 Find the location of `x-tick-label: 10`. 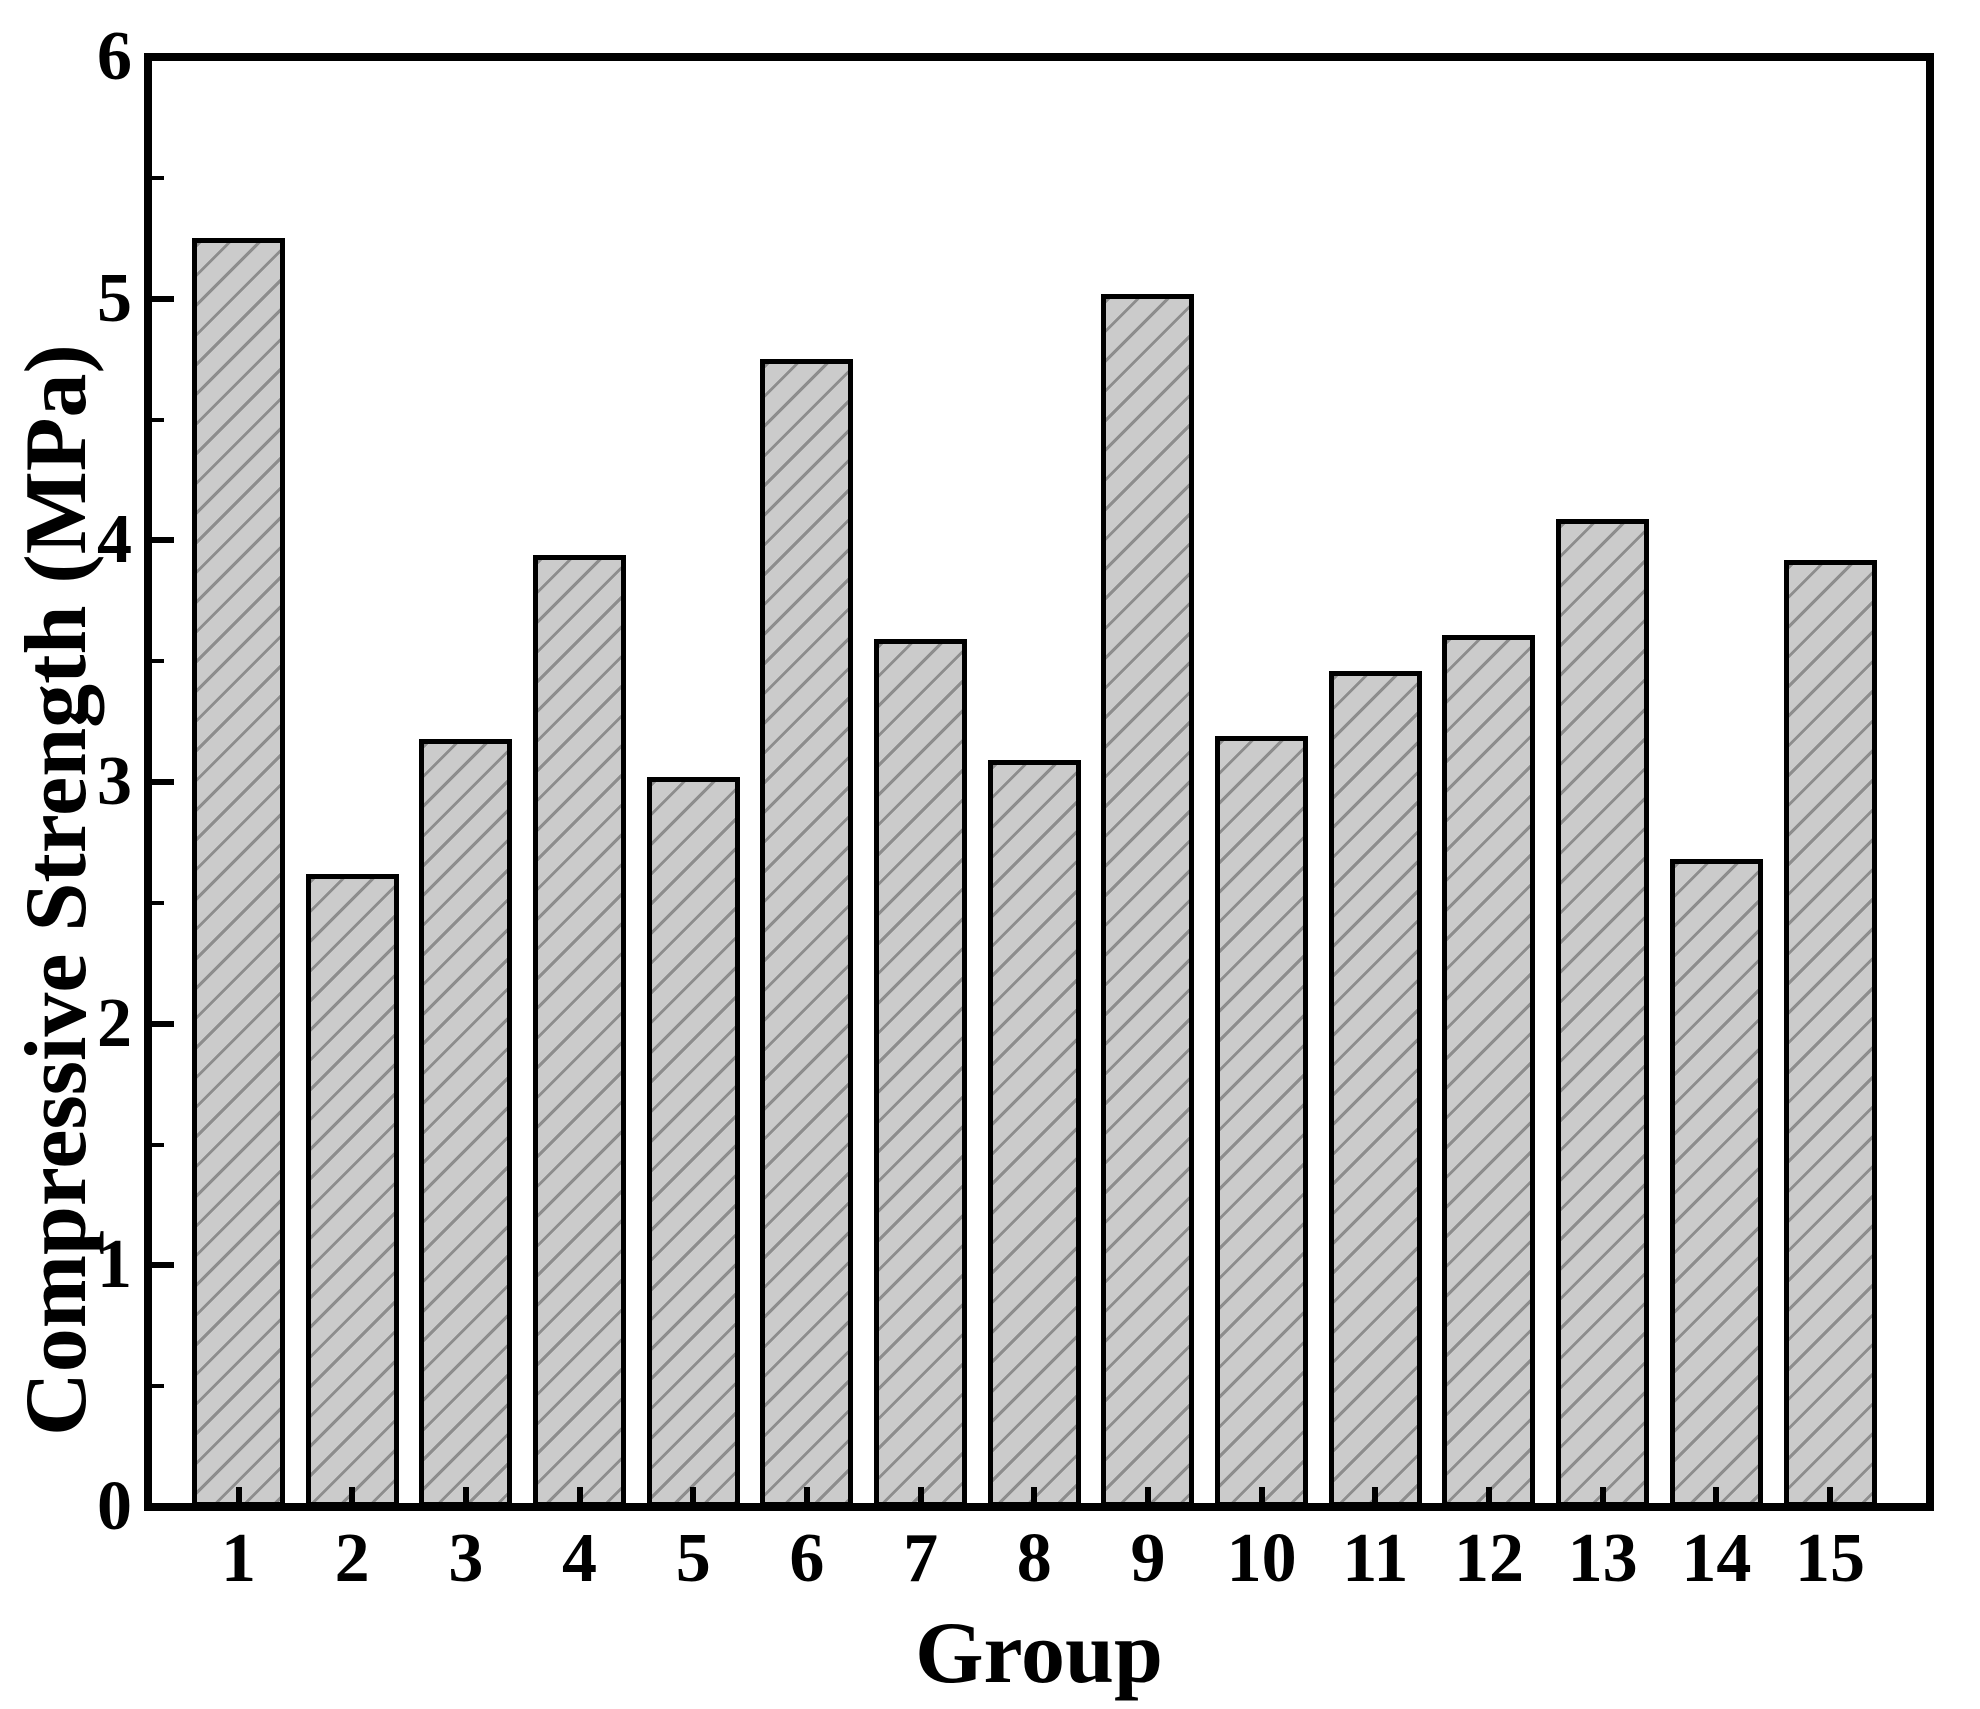

x-tick-label: 10 is located at coordinates (1261, 1558).